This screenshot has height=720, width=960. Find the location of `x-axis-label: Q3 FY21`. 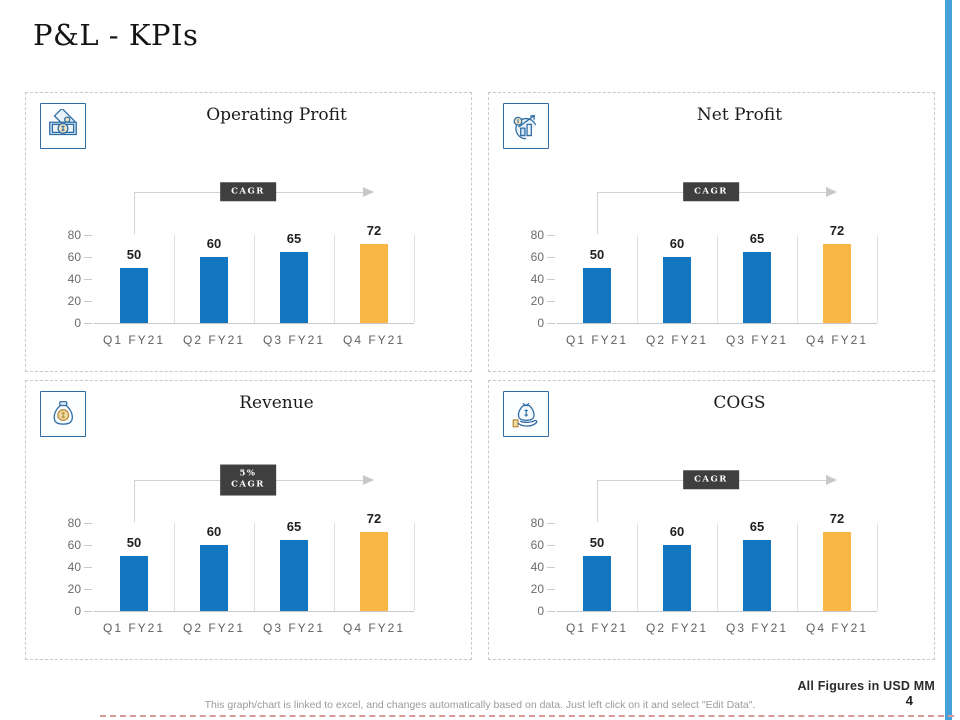

x-axis-label: Q3 FY21 is located at coordinates (294, 340).